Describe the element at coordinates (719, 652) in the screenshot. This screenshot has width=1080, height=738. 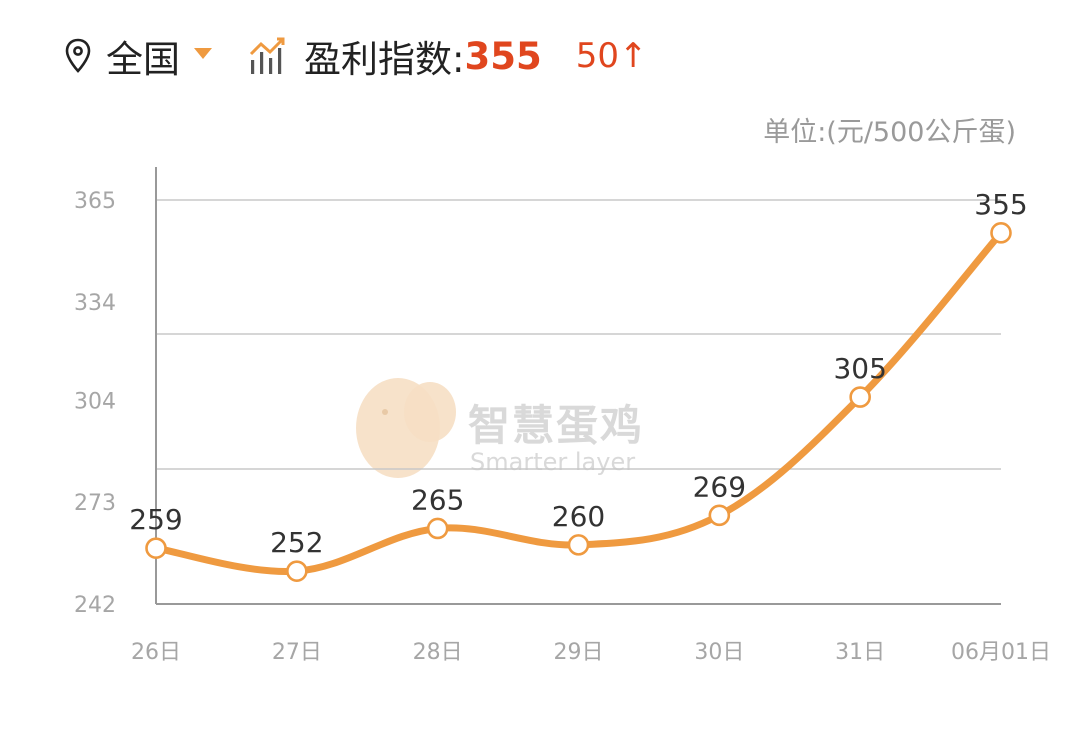
I see `x-tick-label: 30日` at that location.